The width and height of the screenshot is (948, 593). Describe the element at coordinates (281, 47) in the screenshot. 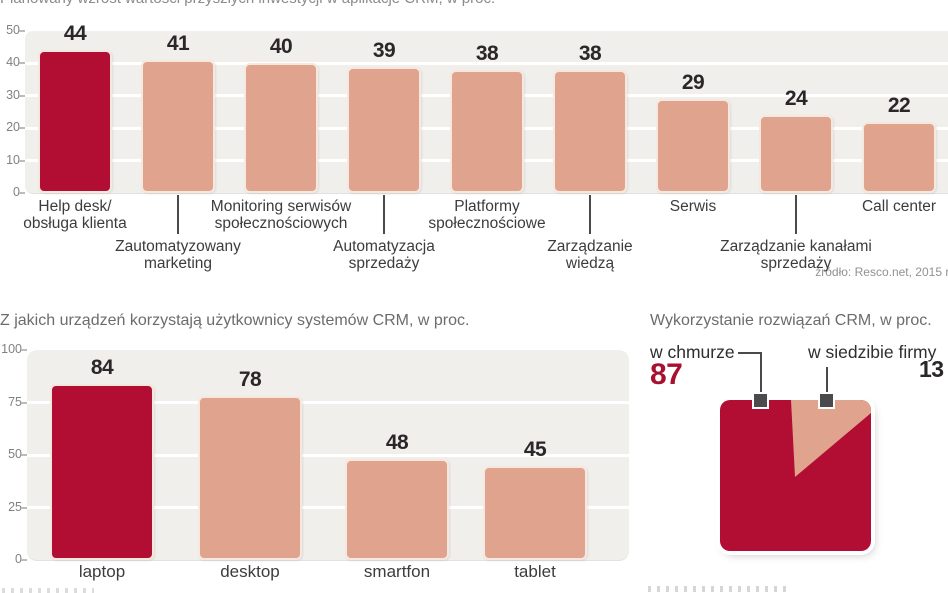

I see `bar-value: 40` at that location.